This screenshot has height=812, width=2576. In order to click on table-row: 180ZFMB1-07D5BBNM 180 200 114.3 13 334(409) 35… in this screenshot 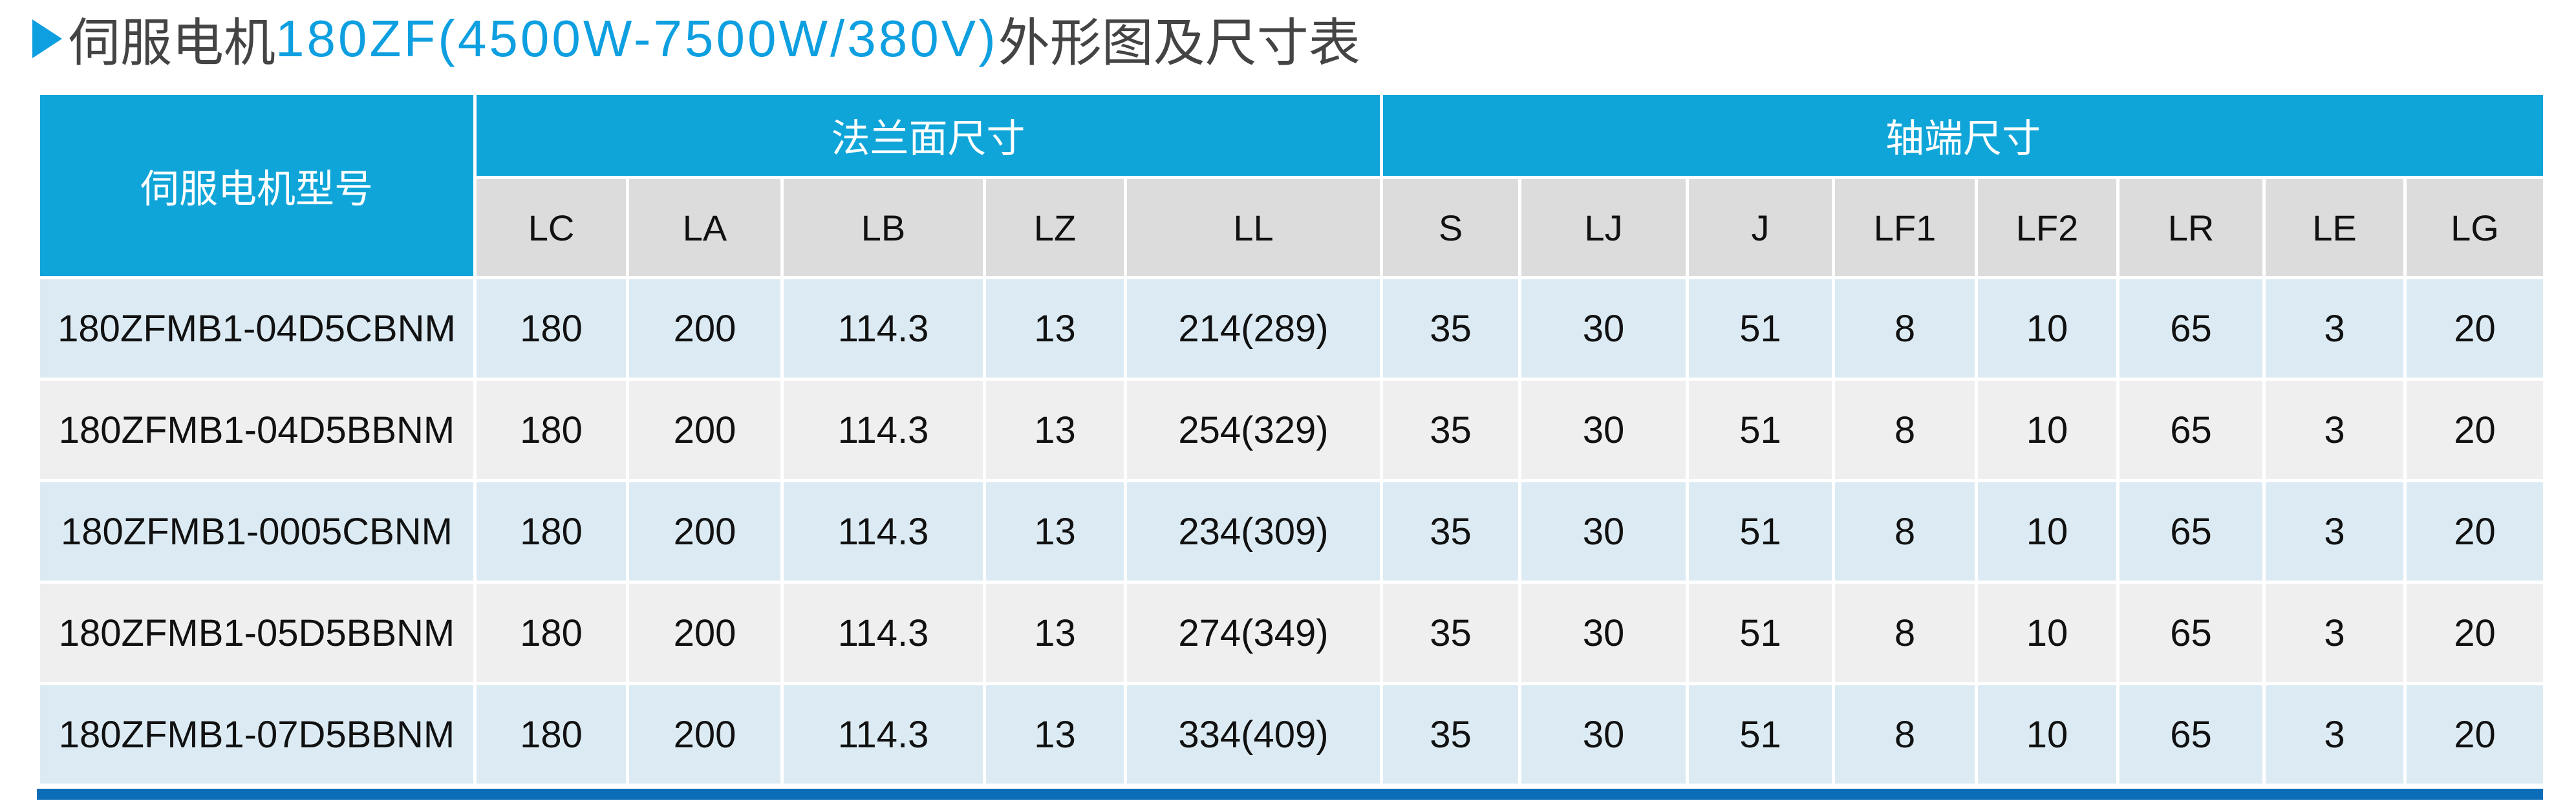, I will do `click(1291, 734)`.